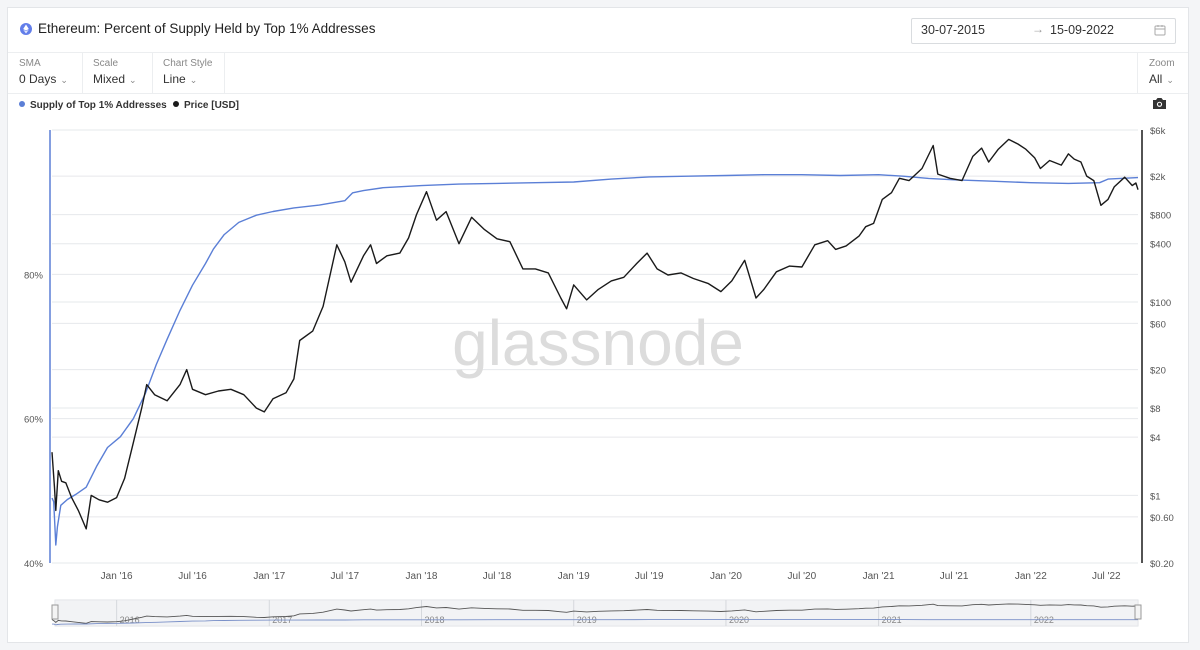  What do you see at coordinates (117, 576) in the screenshot?
I see `x-tick-label: Jan '16` at bounding box center [117, 576].